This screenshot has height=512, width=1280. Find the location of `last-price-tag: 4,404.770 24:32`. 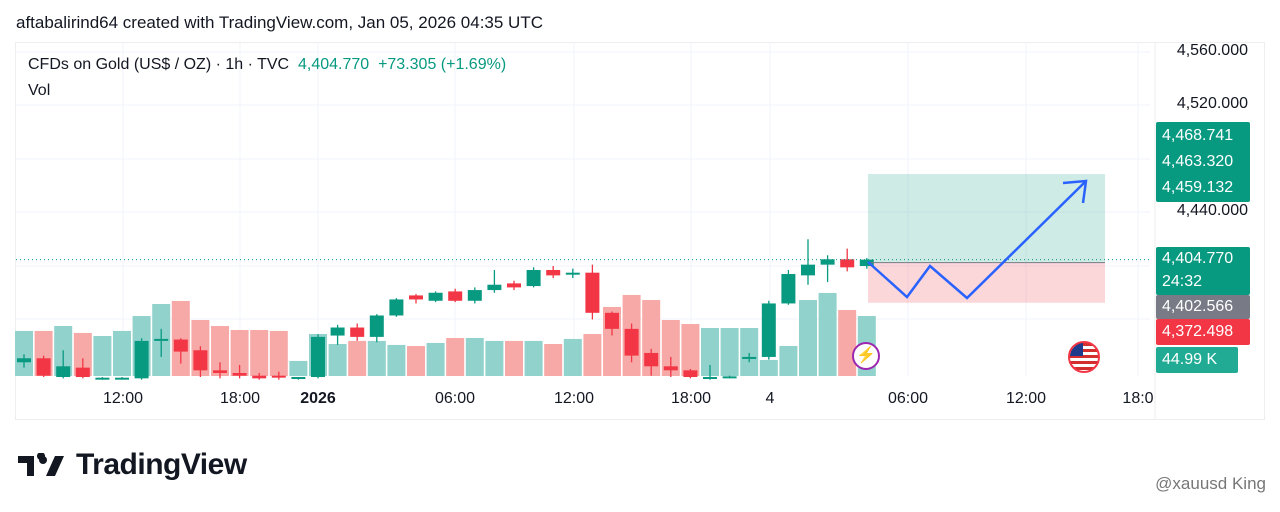

last-price-tag: 4,404.770 24:32 is located at coordinates (1203, 271).